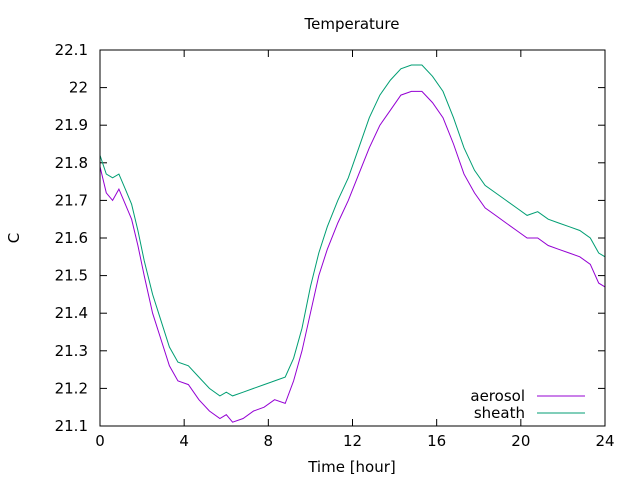 Image resolution: width=640 pixels, height=480 pixels. What do you see at coordinates (71, 313) in the screenshot?
I see `y-tick-label: 21.4` at bounding box center [71, 313].